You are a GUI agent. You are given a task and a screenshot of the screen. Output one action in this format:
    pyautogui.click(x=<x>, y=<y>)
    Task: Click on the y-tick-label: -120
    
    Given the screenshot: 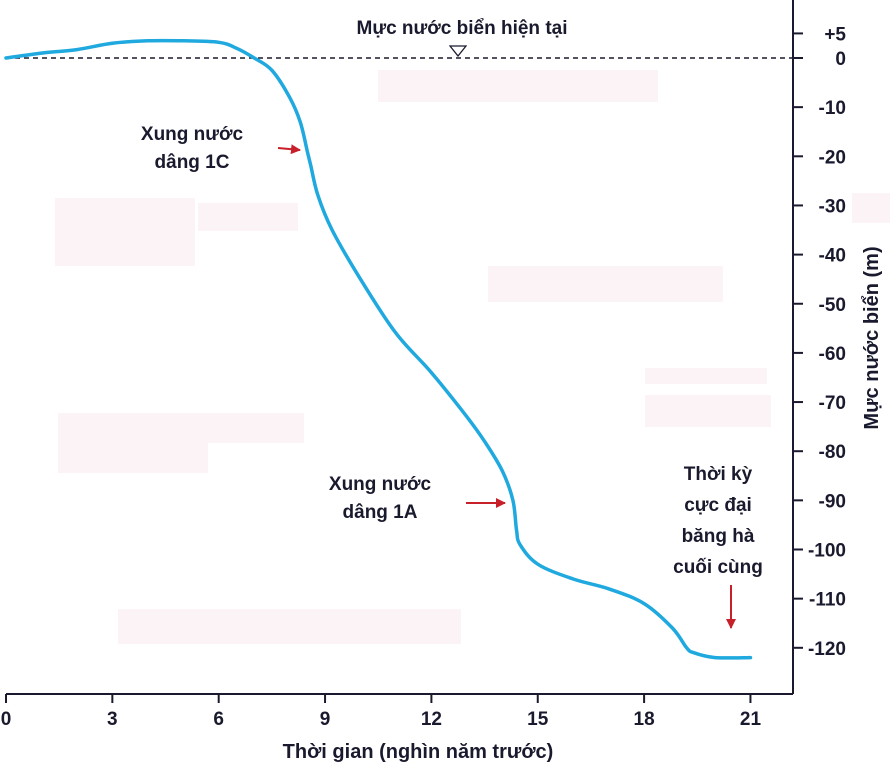 What is the action you would take?
    pyautogui.click(x=827, y=649)
    